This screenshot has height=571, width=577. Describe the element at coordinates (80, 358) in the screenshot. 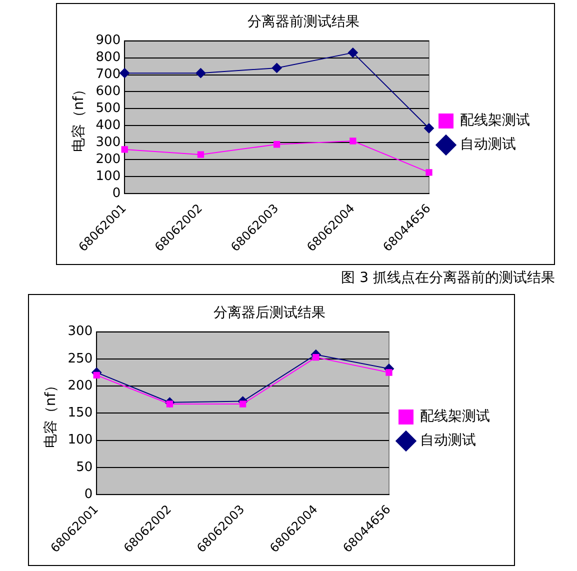

I see `y-tick-label: 250` at that location.